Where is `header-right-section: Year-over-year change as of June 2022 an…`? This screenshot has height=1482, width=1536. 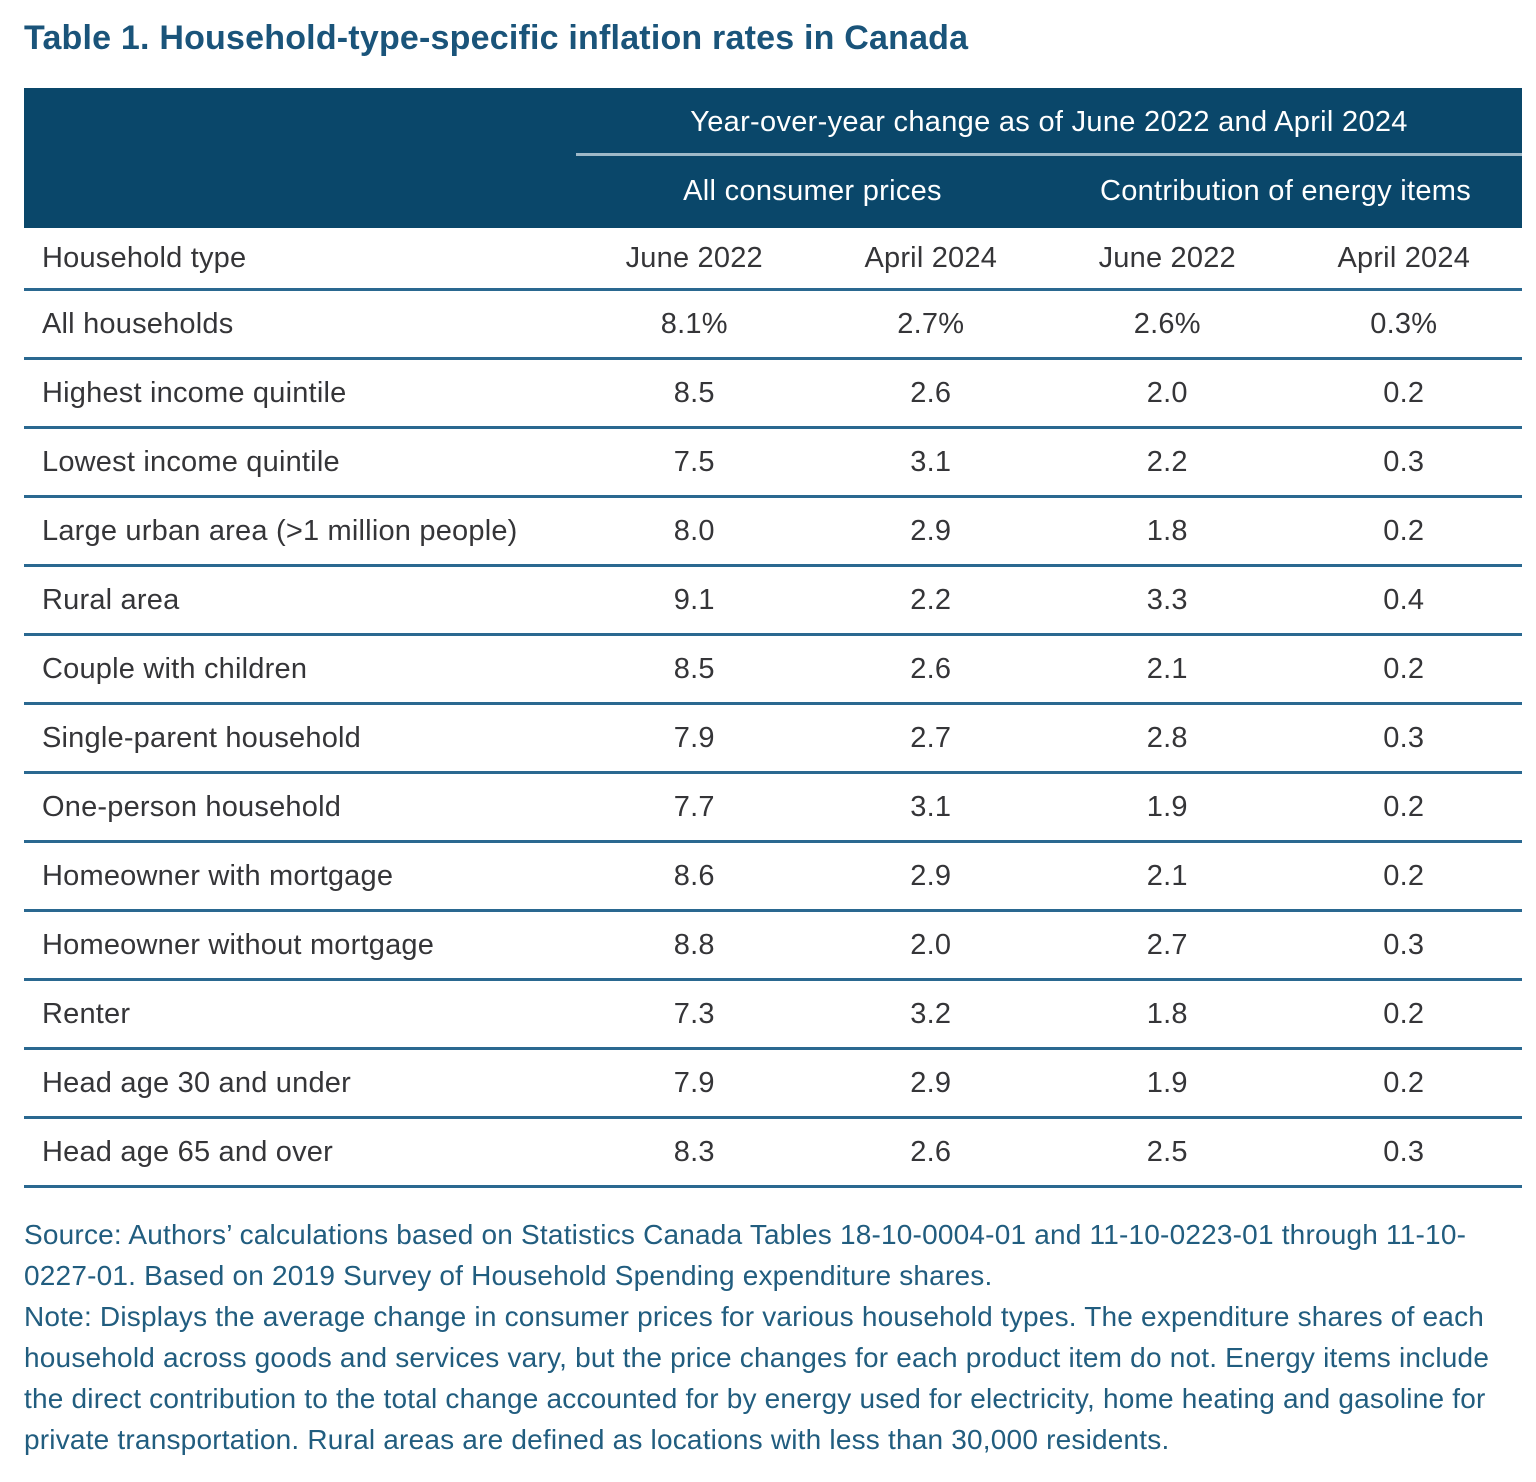
header-right-section: Year-over-year change as of June 2022 an… is located at coordinates (1049, 158).